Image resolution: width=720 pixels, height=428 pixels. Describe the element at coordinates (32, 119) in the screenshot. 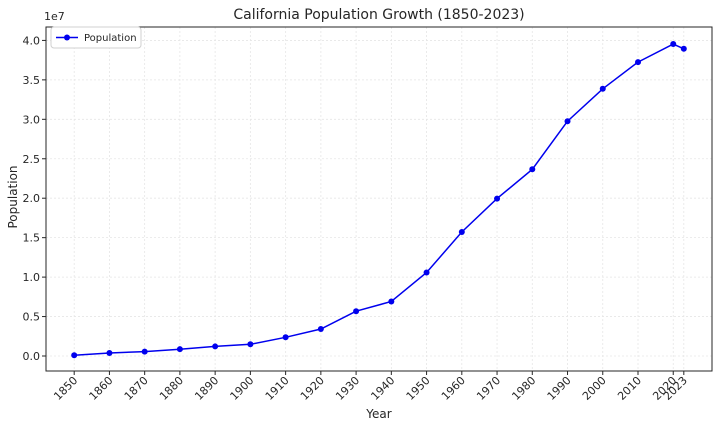

I see `y-tick-label: 3.0` at that location.